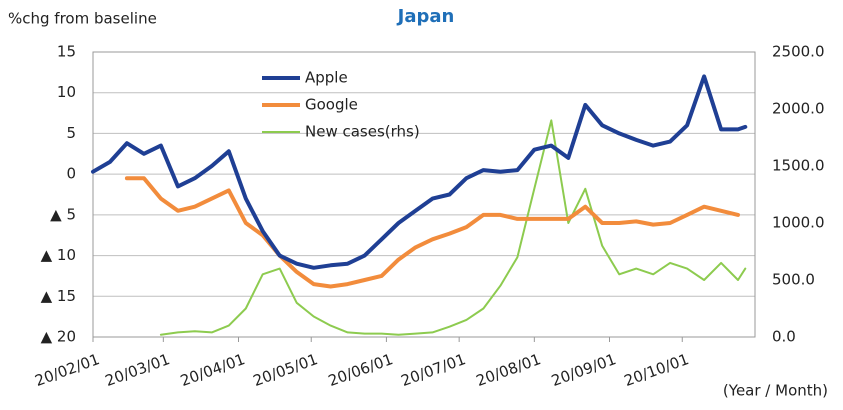 This screenshot has height=410, width=843. I want to click on y-tick-label: 0, so click(71, 174).